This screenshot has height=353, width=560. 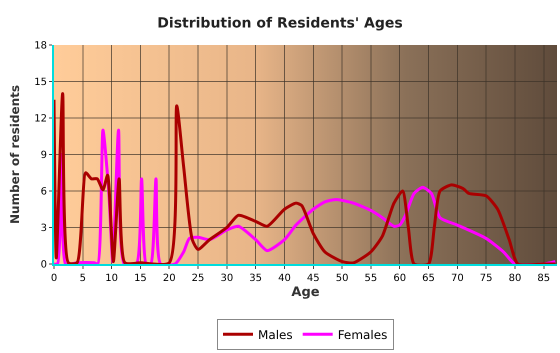 What do you see at coordinates (111, 278) in the screenshot?
I see `x-tick-label: 10` at bounding box center [111, 278].